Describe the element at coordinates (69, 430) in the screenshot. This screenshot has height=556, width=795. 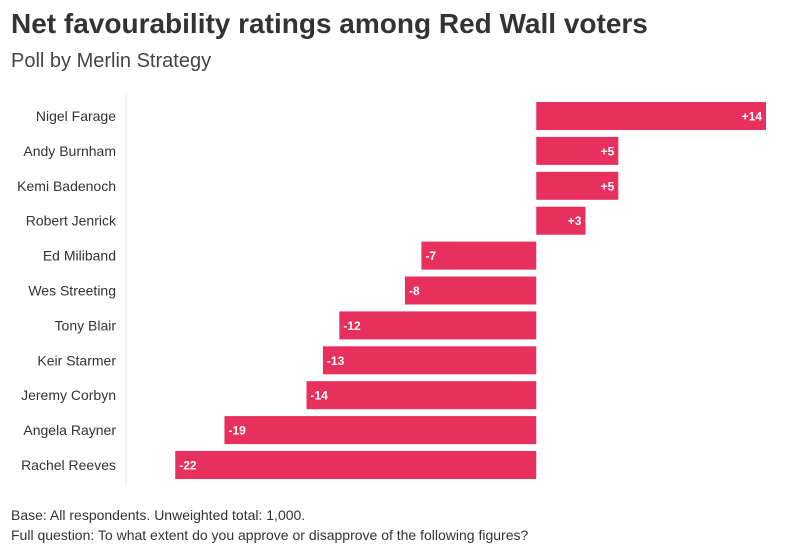
I see `category-label-angela-rayner: Angela Rayner` at that location.